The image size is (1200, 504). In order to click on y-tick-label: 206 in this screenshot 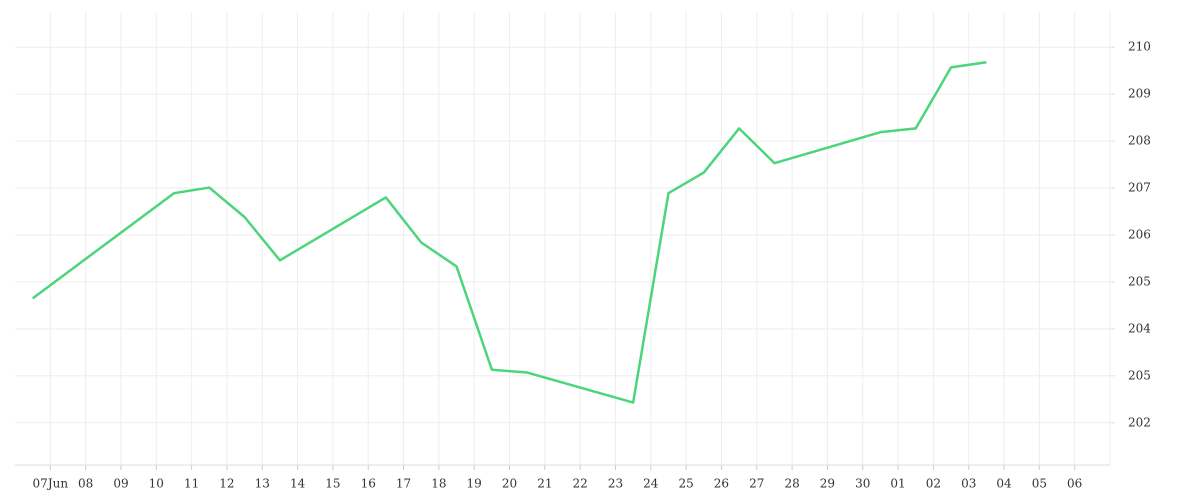, I will do `click(1139, 234)`.